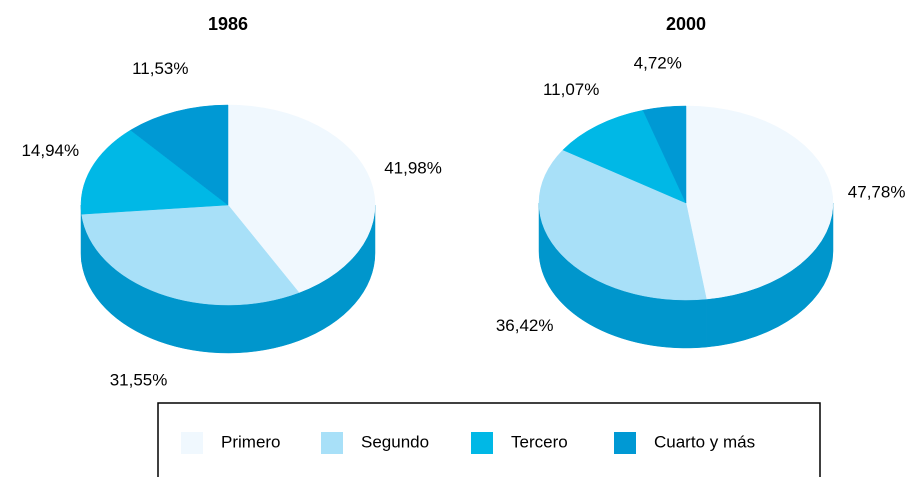 The image size is (913, 477). What do you see at coordinates (50, 150) in the screenshot?
I see `data-label: 14,94%` at bounding box center [50, 150].